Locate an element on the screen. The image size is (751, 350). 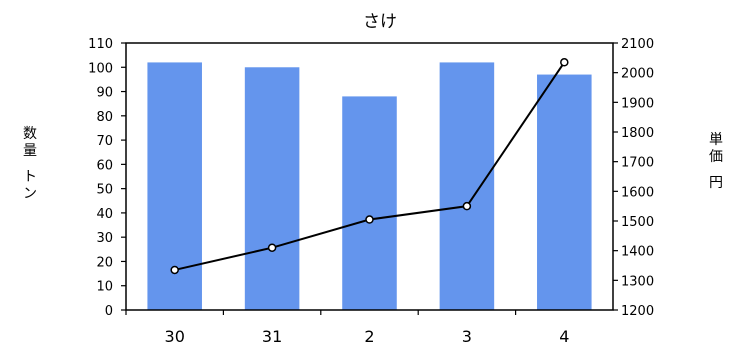
left-axis: 0 10 20 30 40 50 60 70 80 90 100 110 is located at coordinates (107, 178).